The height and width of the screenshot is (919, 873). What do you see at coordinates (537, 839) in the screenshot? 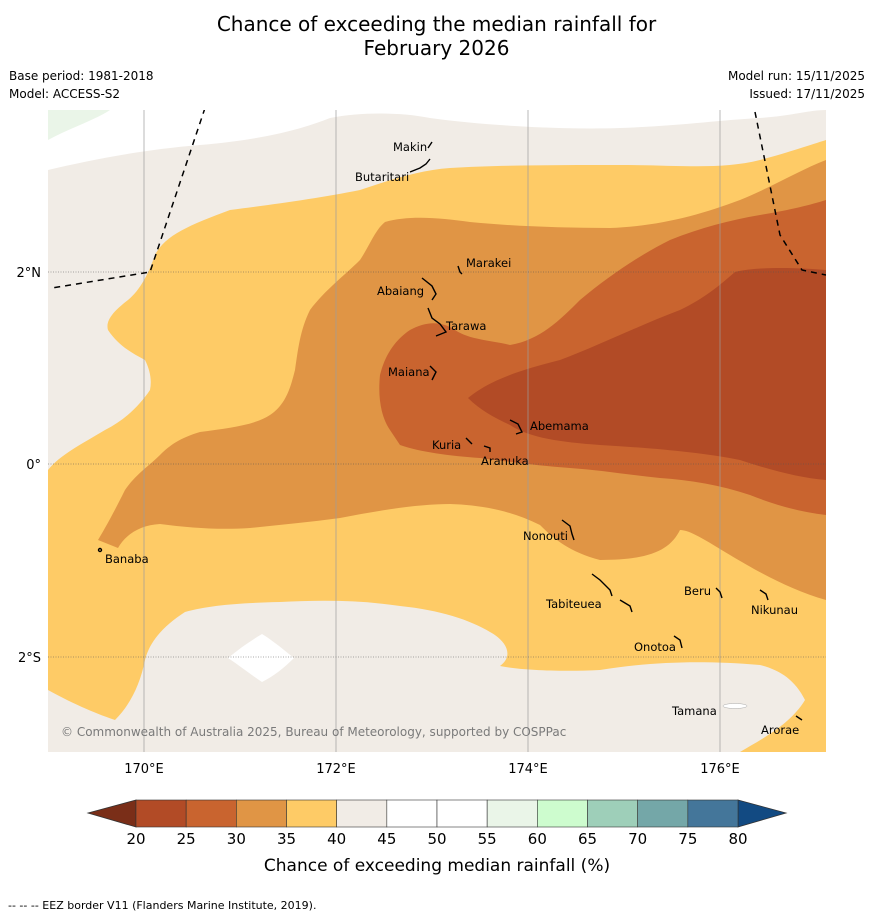
I see `colorbar-tick-label: 60` at bounding box center [537, 839].